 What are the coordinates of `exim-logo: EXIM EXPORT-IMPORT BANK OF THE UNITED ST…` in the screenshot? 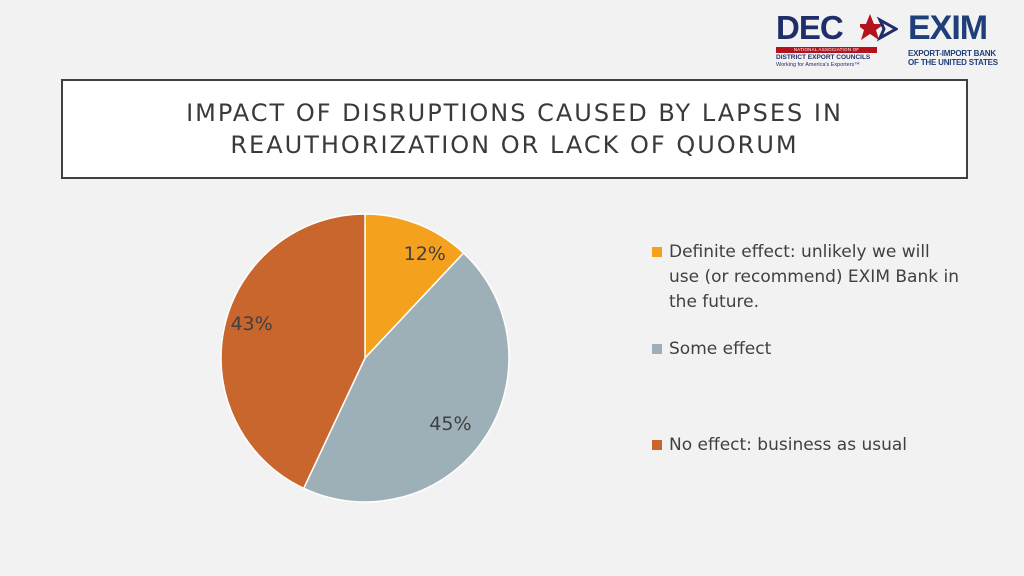 It's located at (956, 41).